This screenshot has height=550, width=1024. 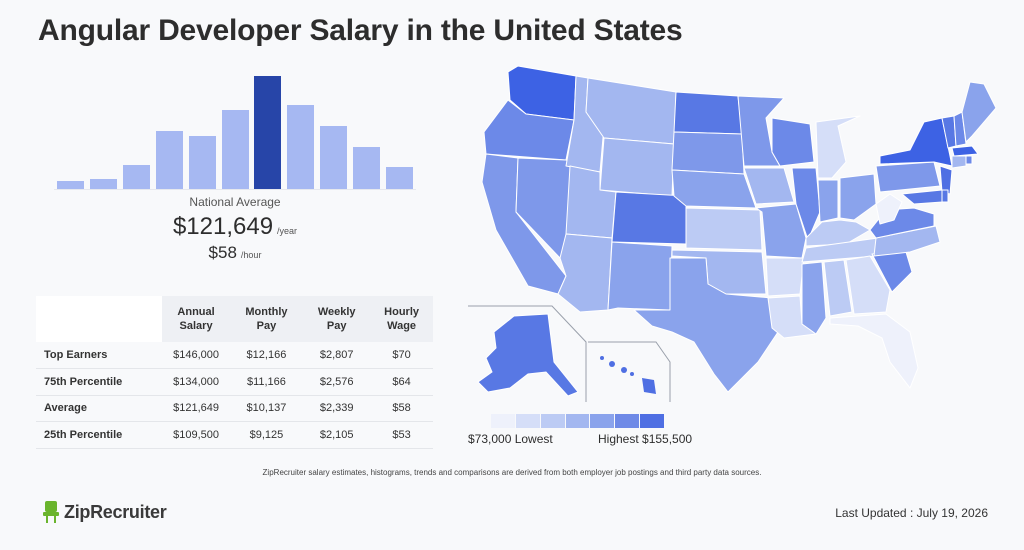 I want to click on state-ar, so click(x=785, y=277).